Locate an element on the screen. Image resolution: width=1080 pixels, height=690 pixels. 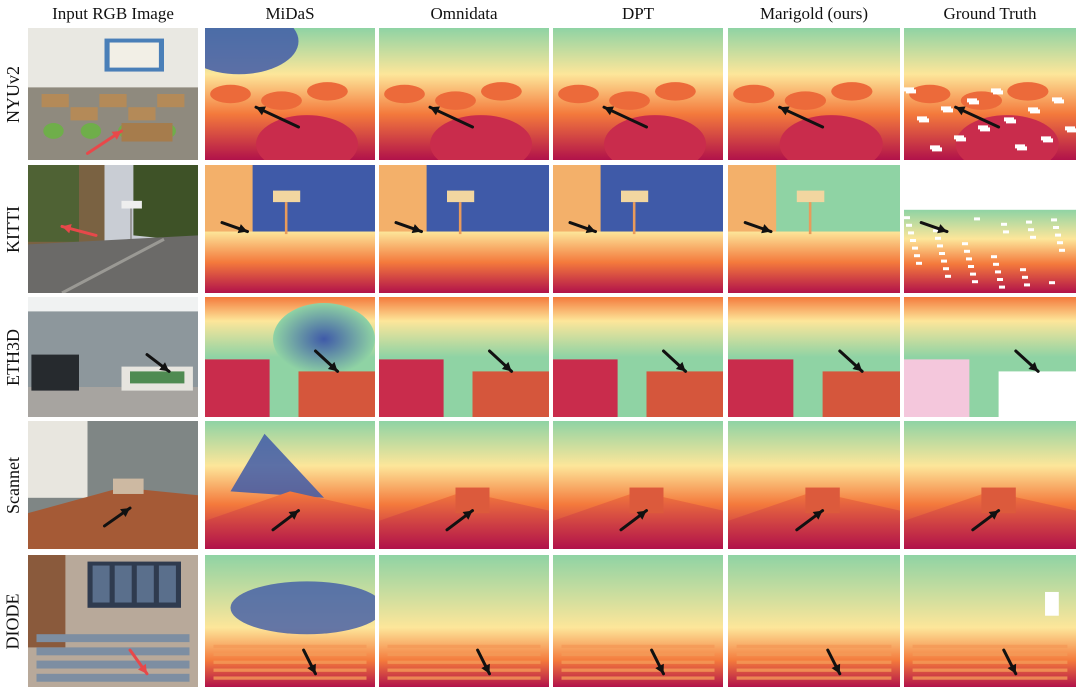
nyuv2-input-image is located at coordinates (113, 94).